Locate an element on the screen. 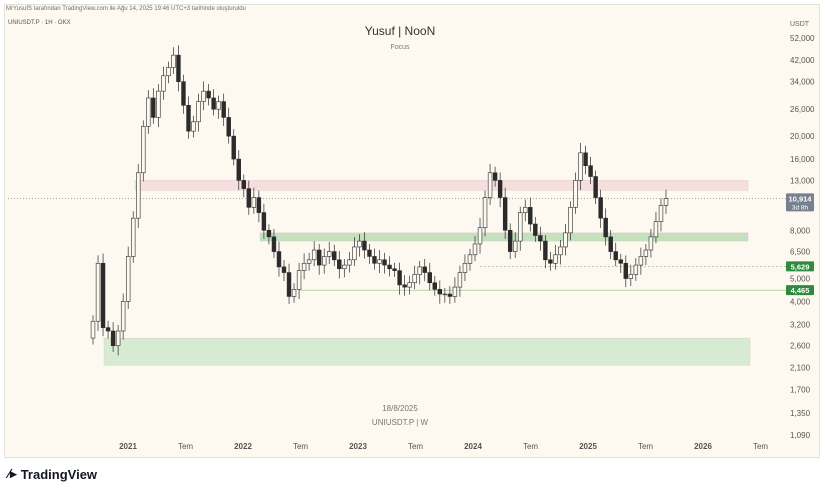 The image size is (825, 490). y-tick-label: 2,600 is located at coordinates (800, 346).